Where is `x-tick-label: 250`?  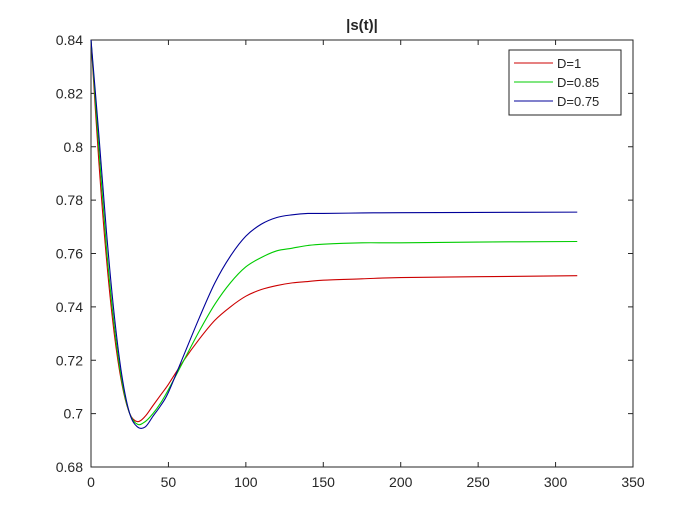 x-tick-label: 250 is located at coordinates (478, 482).